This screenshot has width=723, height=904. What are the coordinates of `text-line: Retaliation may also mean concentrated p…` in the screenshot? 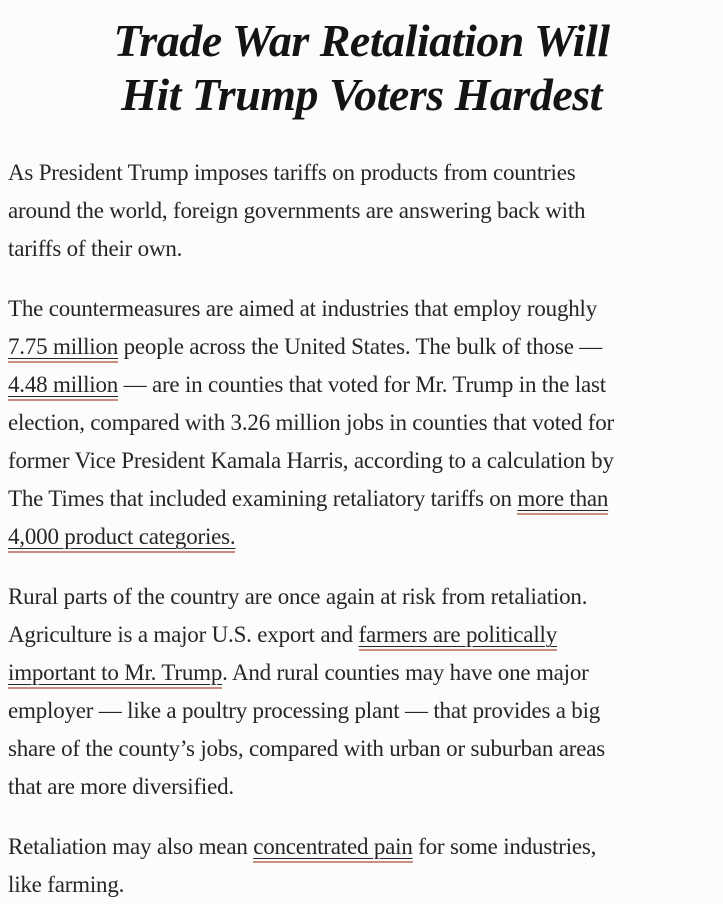 It's located at (361, 847).